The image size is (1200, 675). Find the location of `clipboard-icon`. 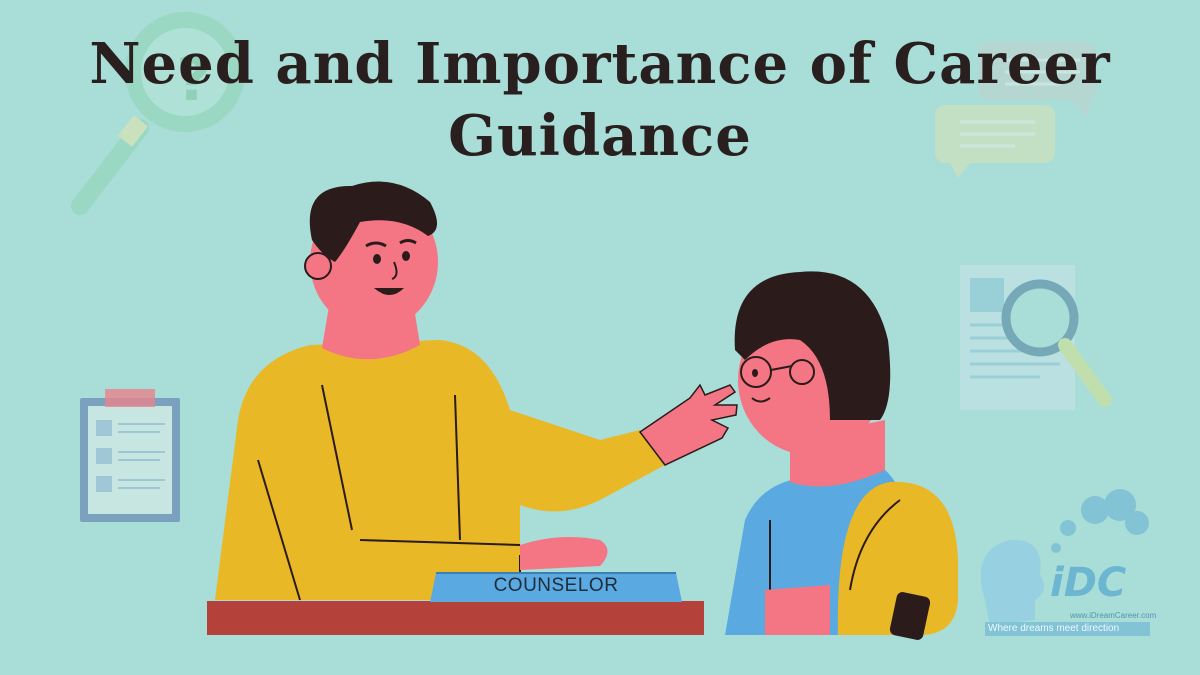

clipboard-icon is located at coordinates (130, 455).